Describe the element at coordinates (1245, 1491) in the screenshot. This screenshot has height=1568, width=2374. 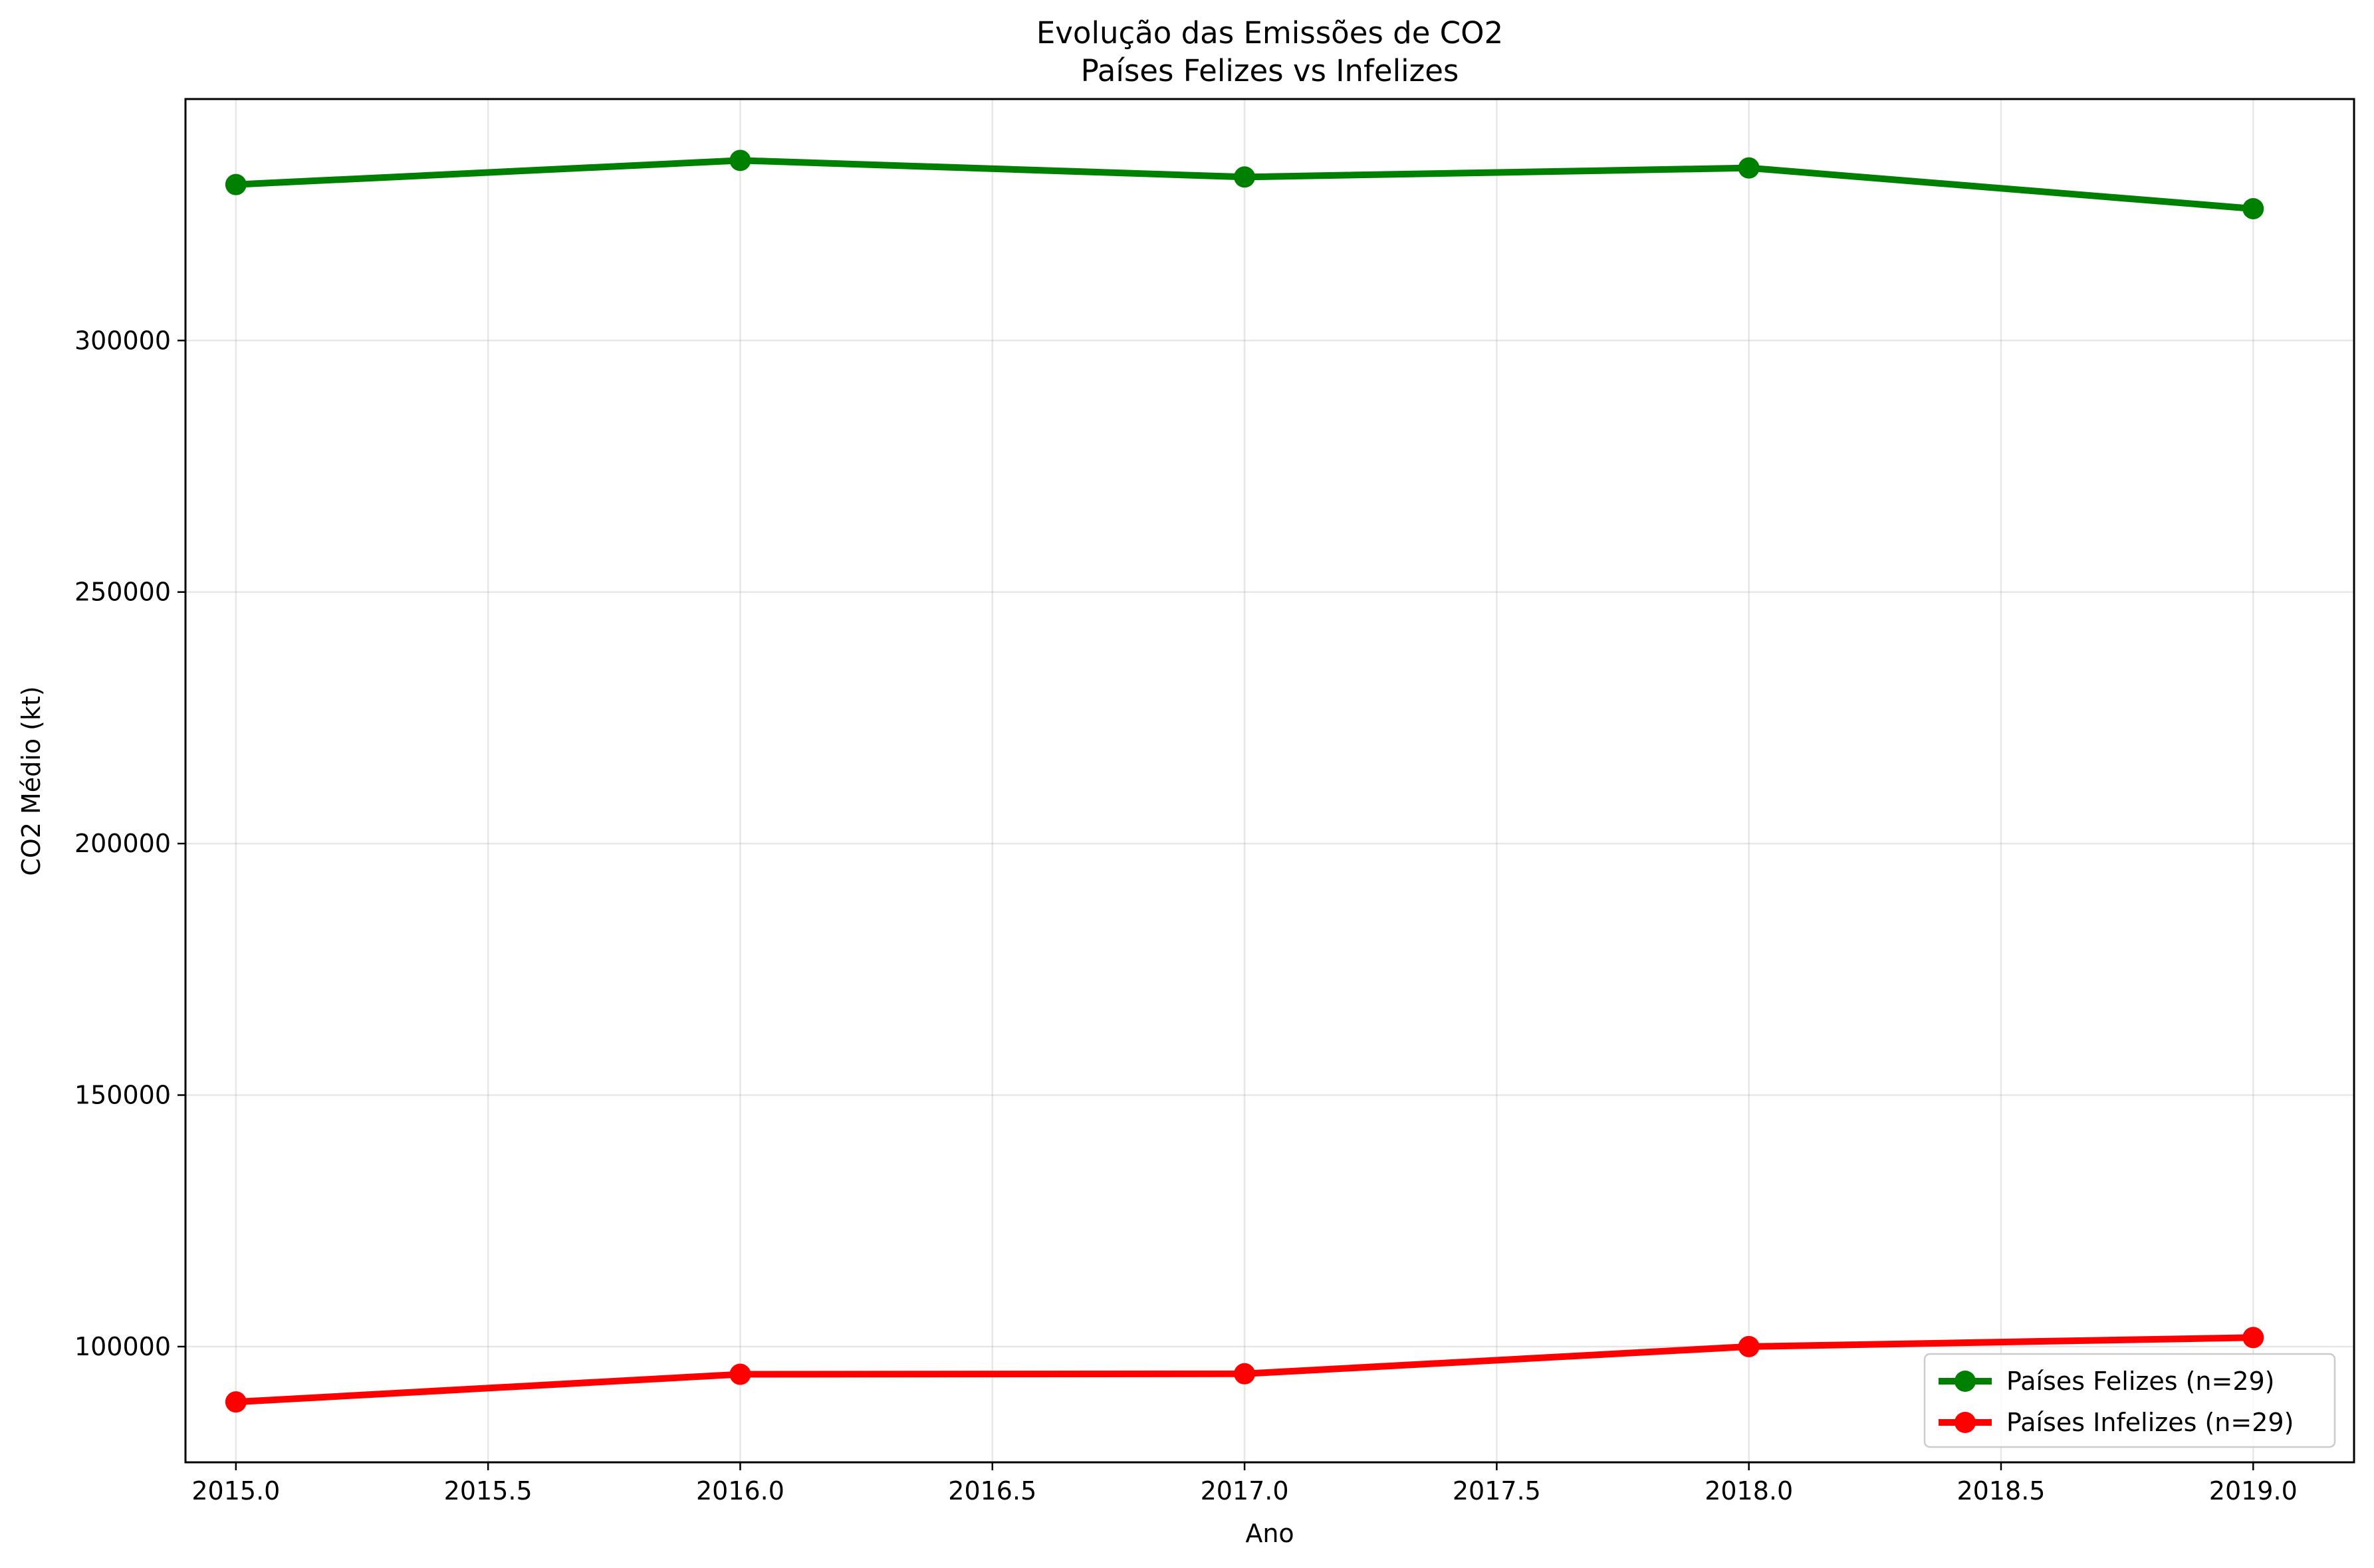
I see `x-tick-label: 2017.0` at that location.